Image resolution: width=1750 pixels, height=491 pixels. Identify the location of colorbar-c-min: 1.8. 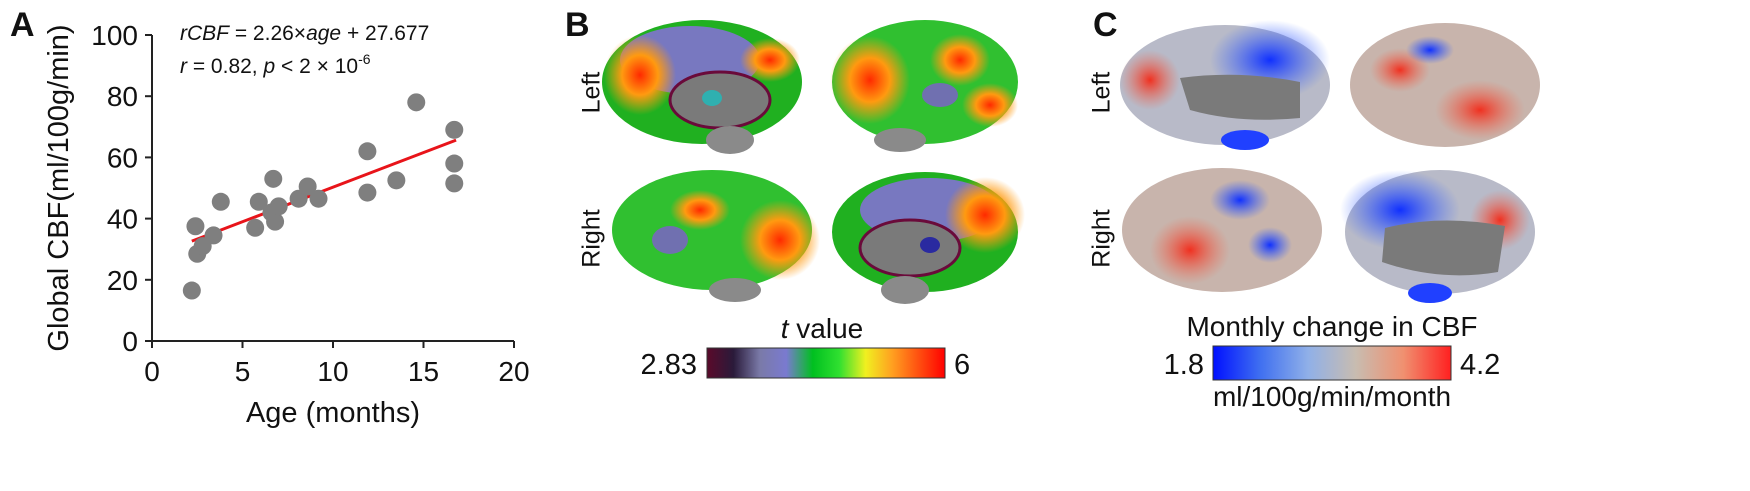
(1184, 365).